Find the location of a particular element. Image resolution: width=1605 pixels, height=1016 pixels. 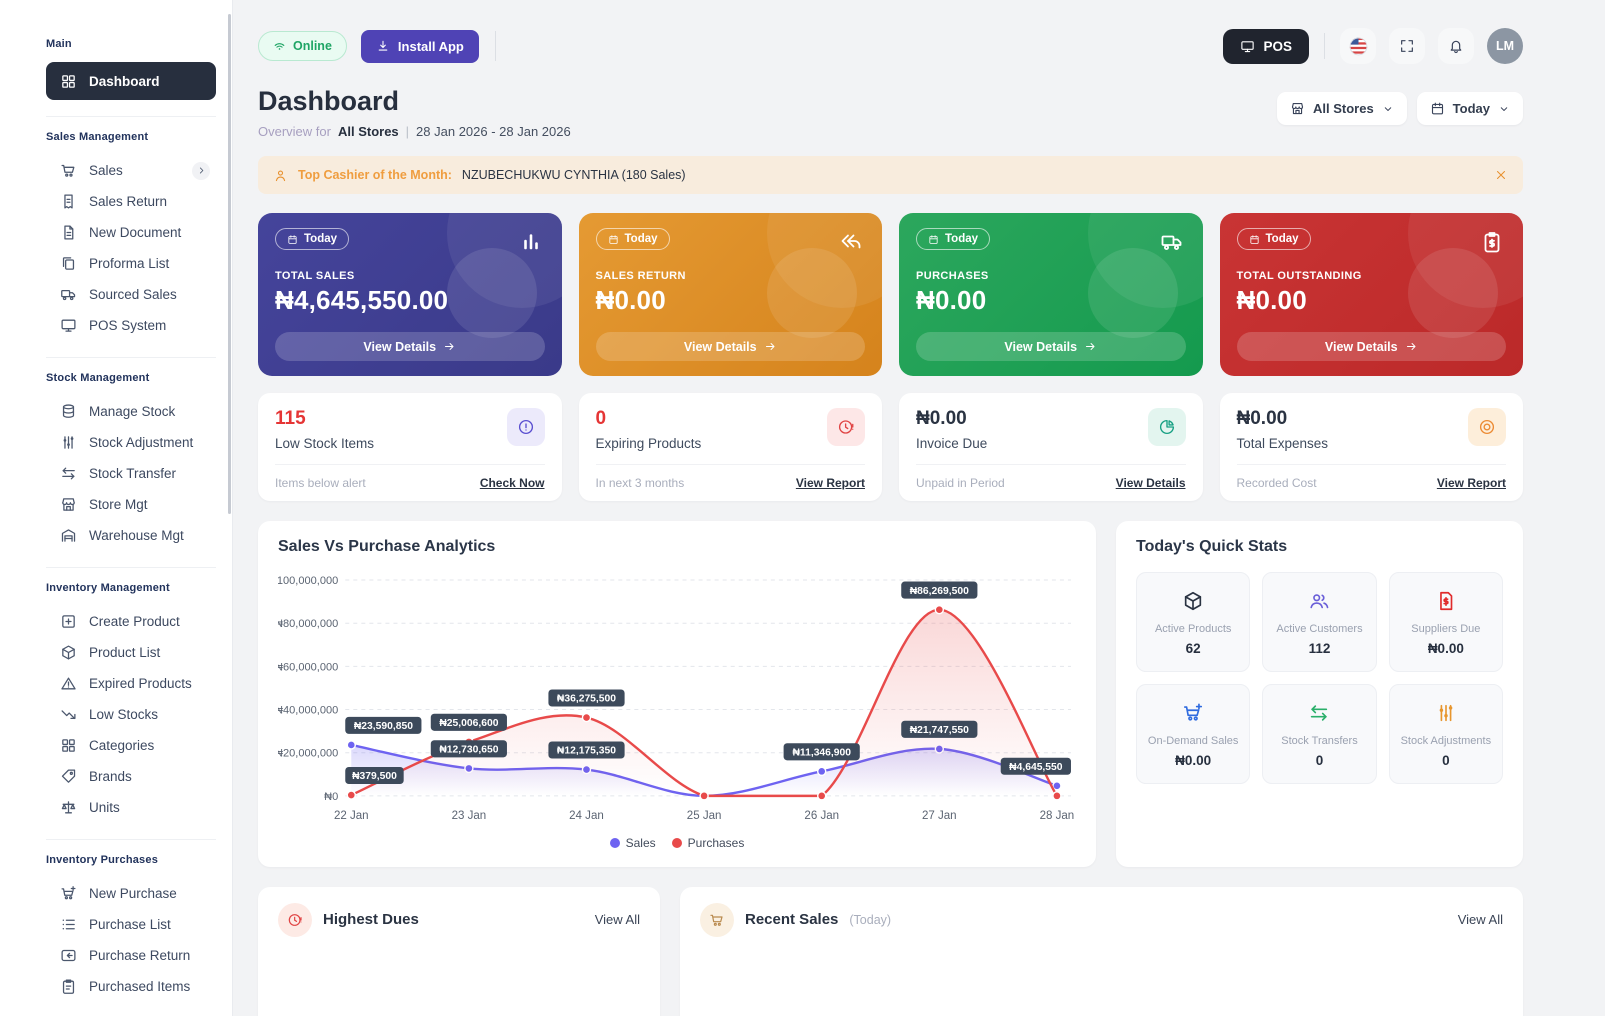

chevron-right-icon is located at coordinates (201, 170).